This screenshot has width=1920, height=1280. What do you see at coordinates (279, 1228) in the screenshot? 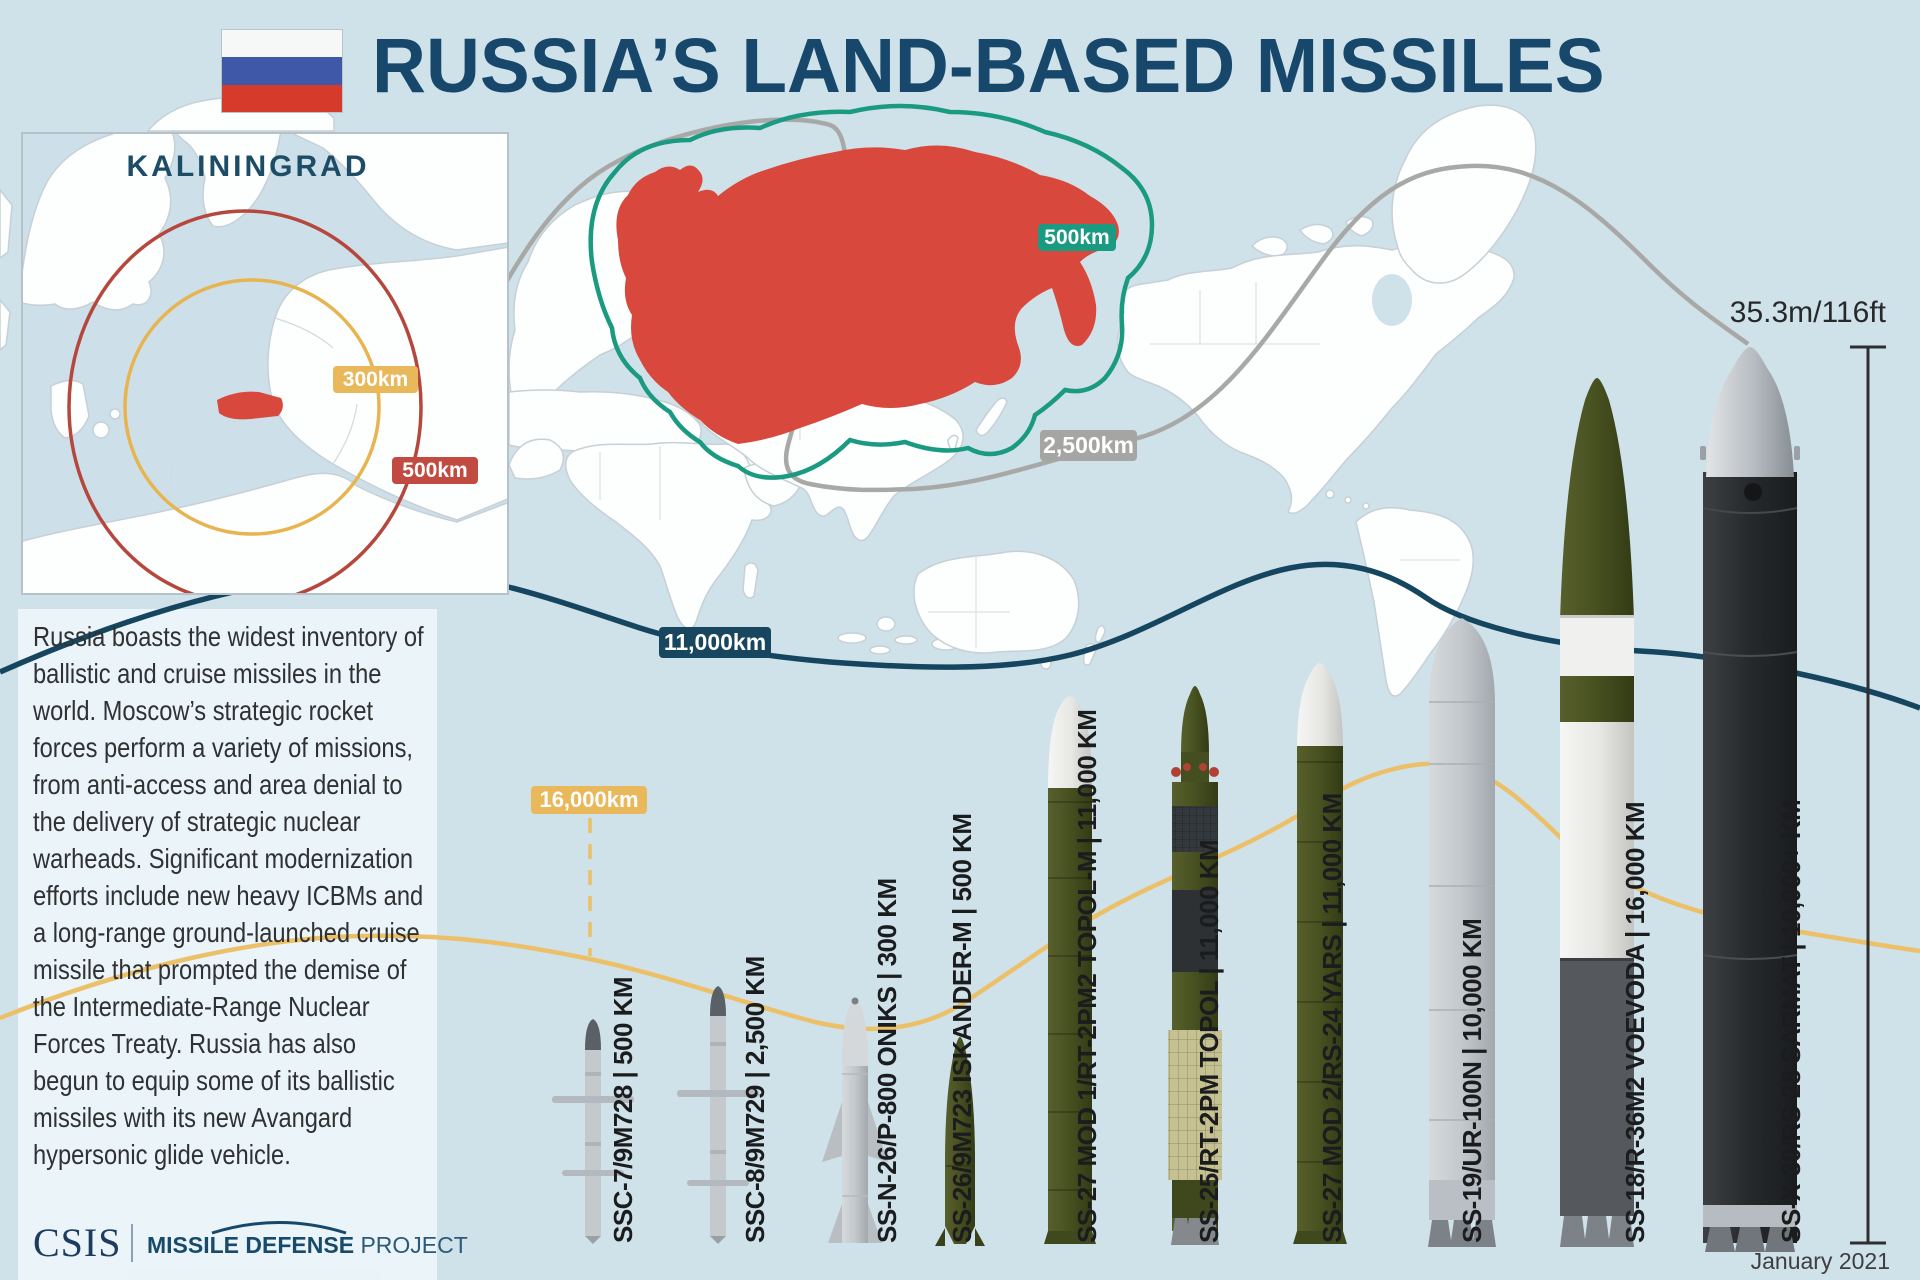
I see `logo-arc` at bounding box center [279, 1228].